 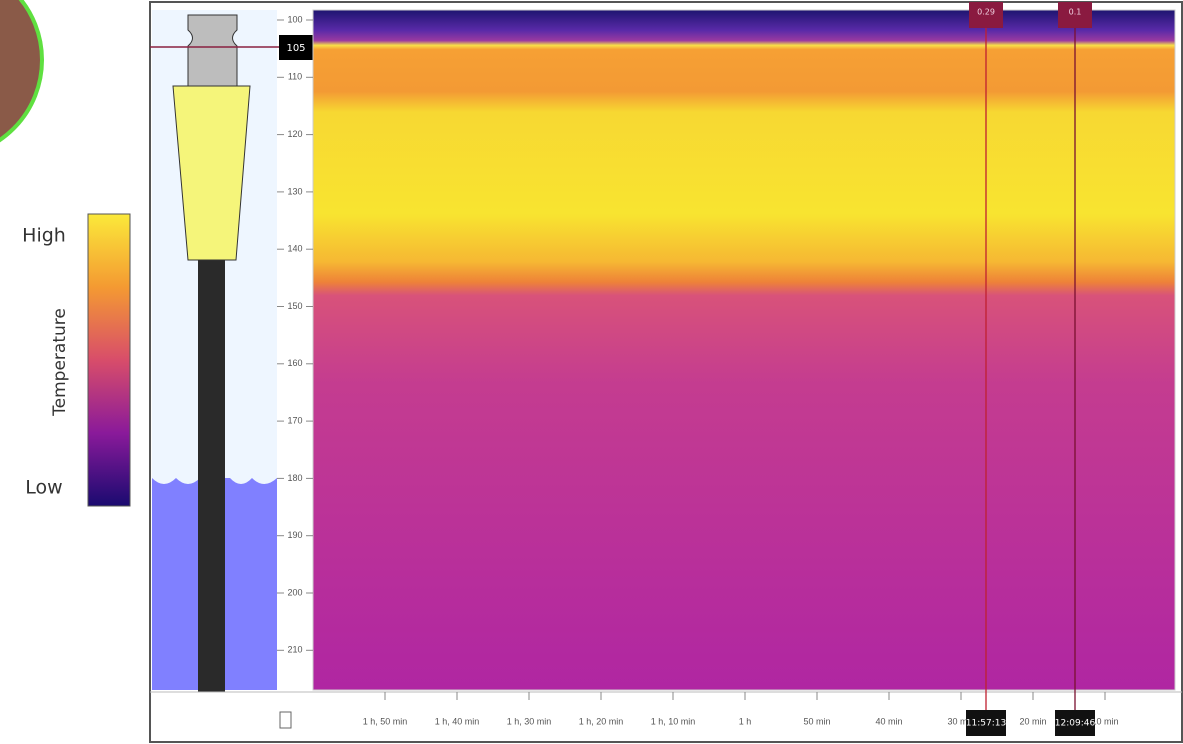 What do you see at coordinates (294, 420) in the screenshot?
I see `y-tick-label: 170` at bounding box center [294, 420].